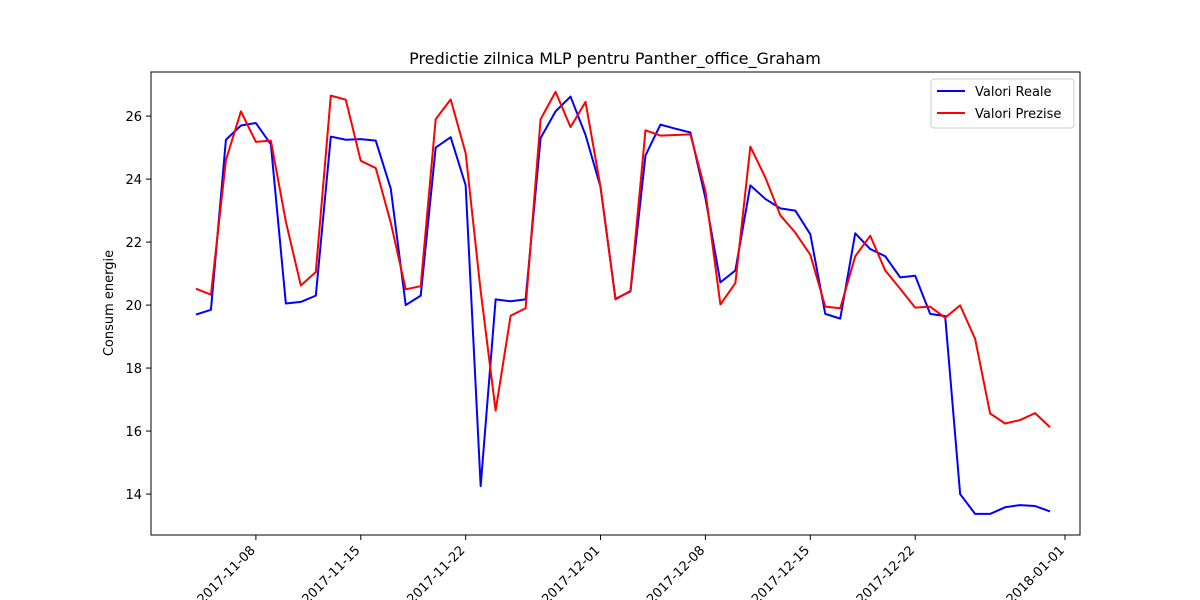 The height and width of the screenshot is (600, 1200). I want to click on legend-box, so click(1002, 103).